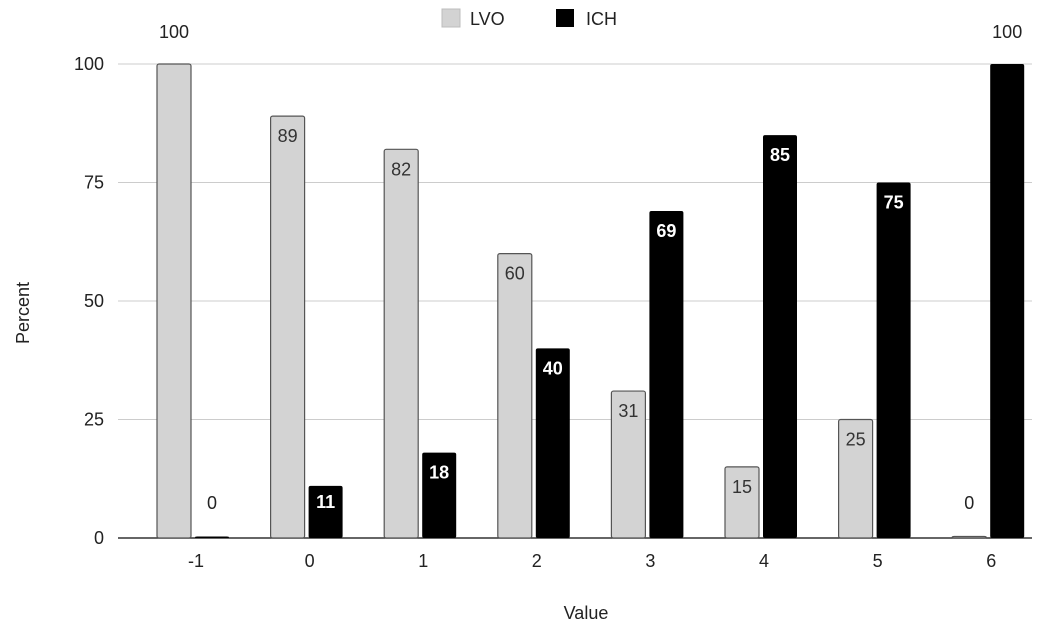  I want to click on data-label-ich: 75, so click(894, 203).